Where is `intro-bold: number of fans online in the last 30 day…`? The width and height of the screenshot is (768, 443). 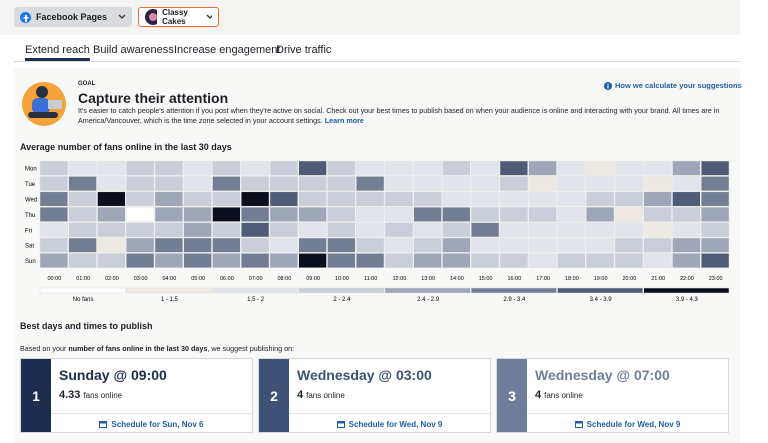 intro-bold: number of fans online in the last 30 day… is located at coordinates (138, 348).